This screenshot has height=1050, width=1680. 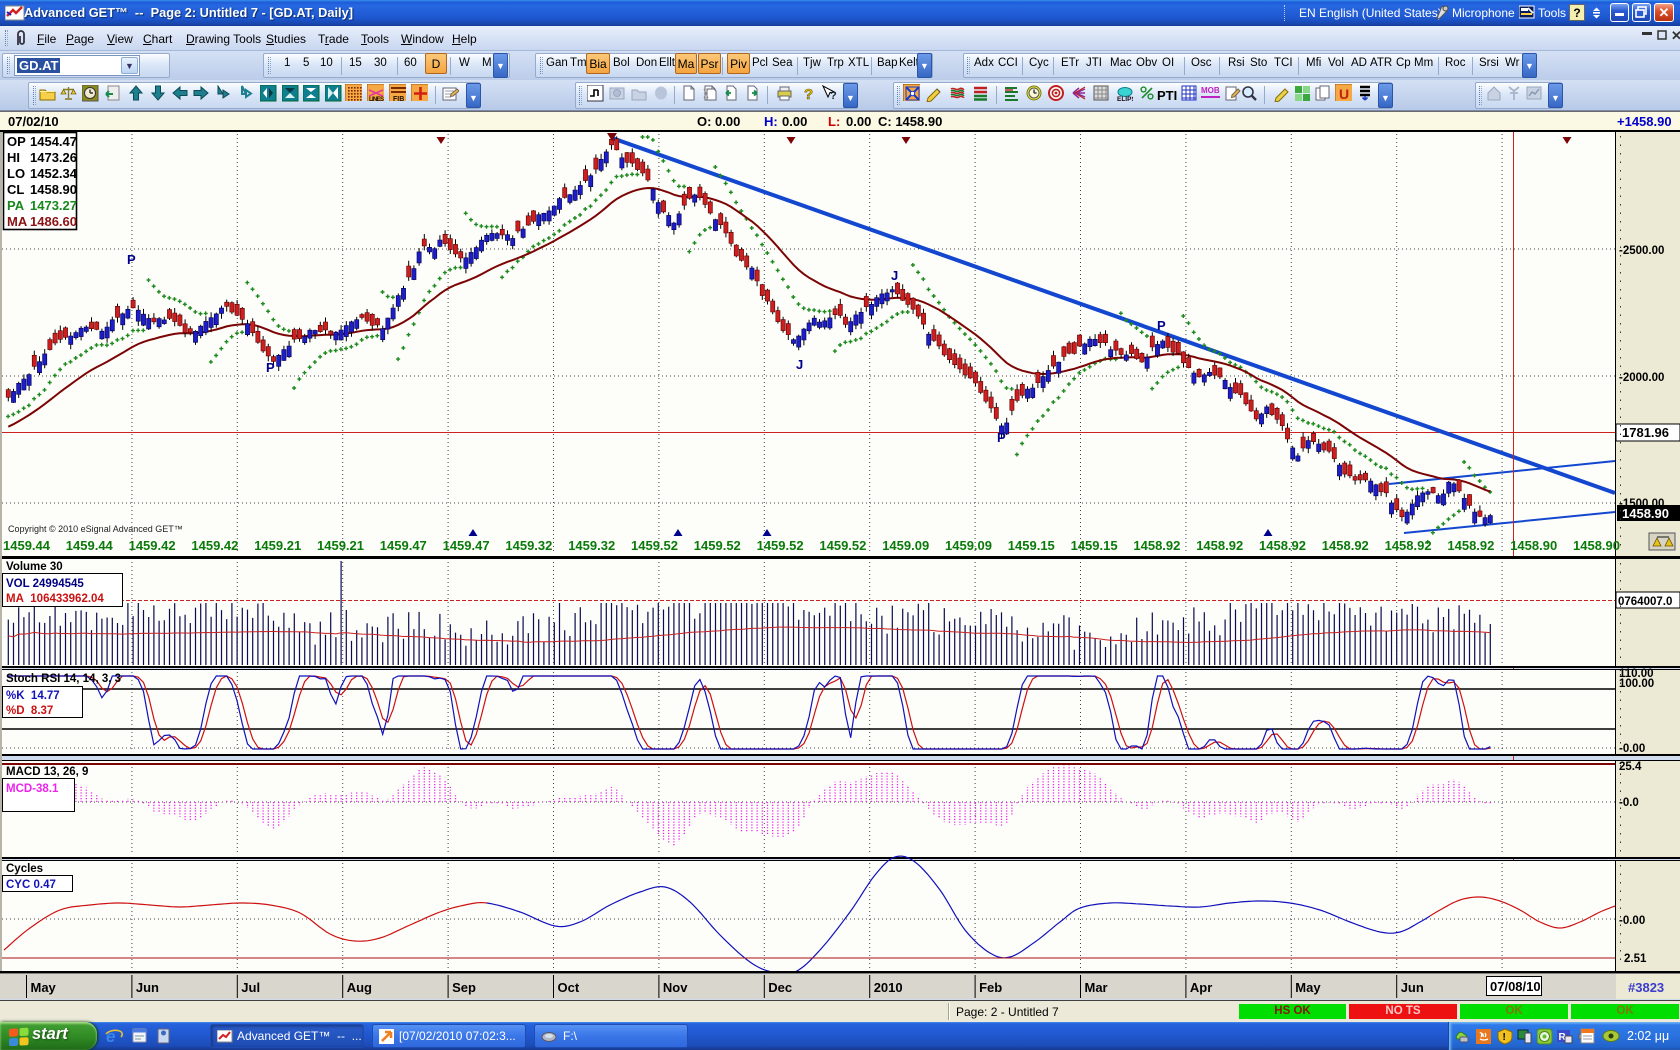 I want to click on svg-text: MCD-38.1, so click(x=32, y=789).